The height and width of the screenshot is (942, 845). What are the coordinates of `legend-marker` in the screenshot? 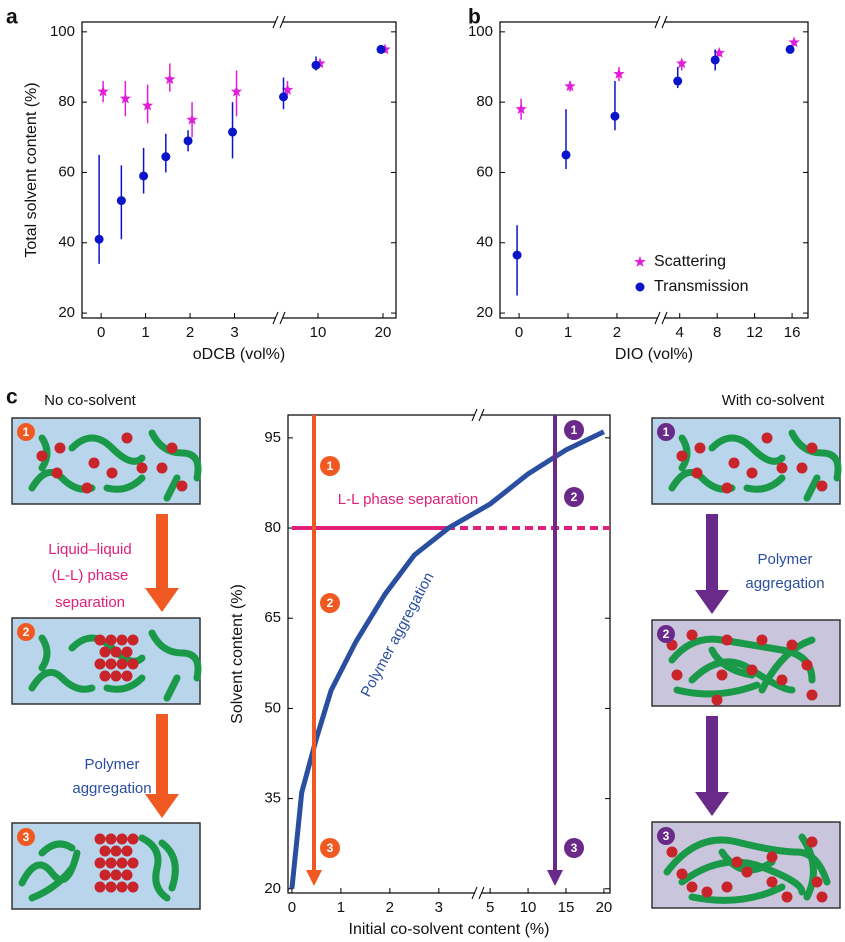 It's located at (640, 287).